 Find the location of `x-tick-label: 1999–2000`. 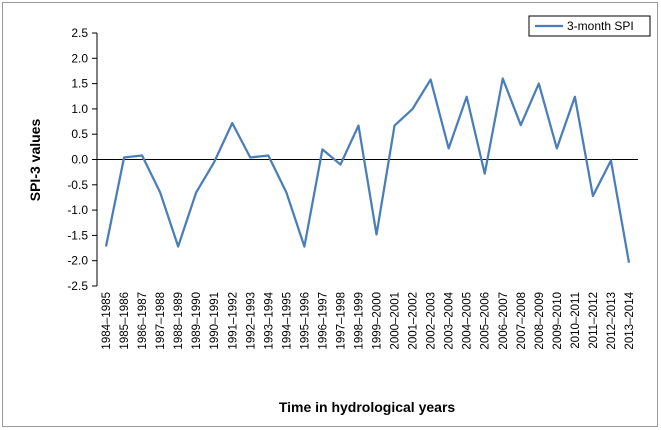

x-tick-label: 1999–2000 is located at coordinates (378, 321).